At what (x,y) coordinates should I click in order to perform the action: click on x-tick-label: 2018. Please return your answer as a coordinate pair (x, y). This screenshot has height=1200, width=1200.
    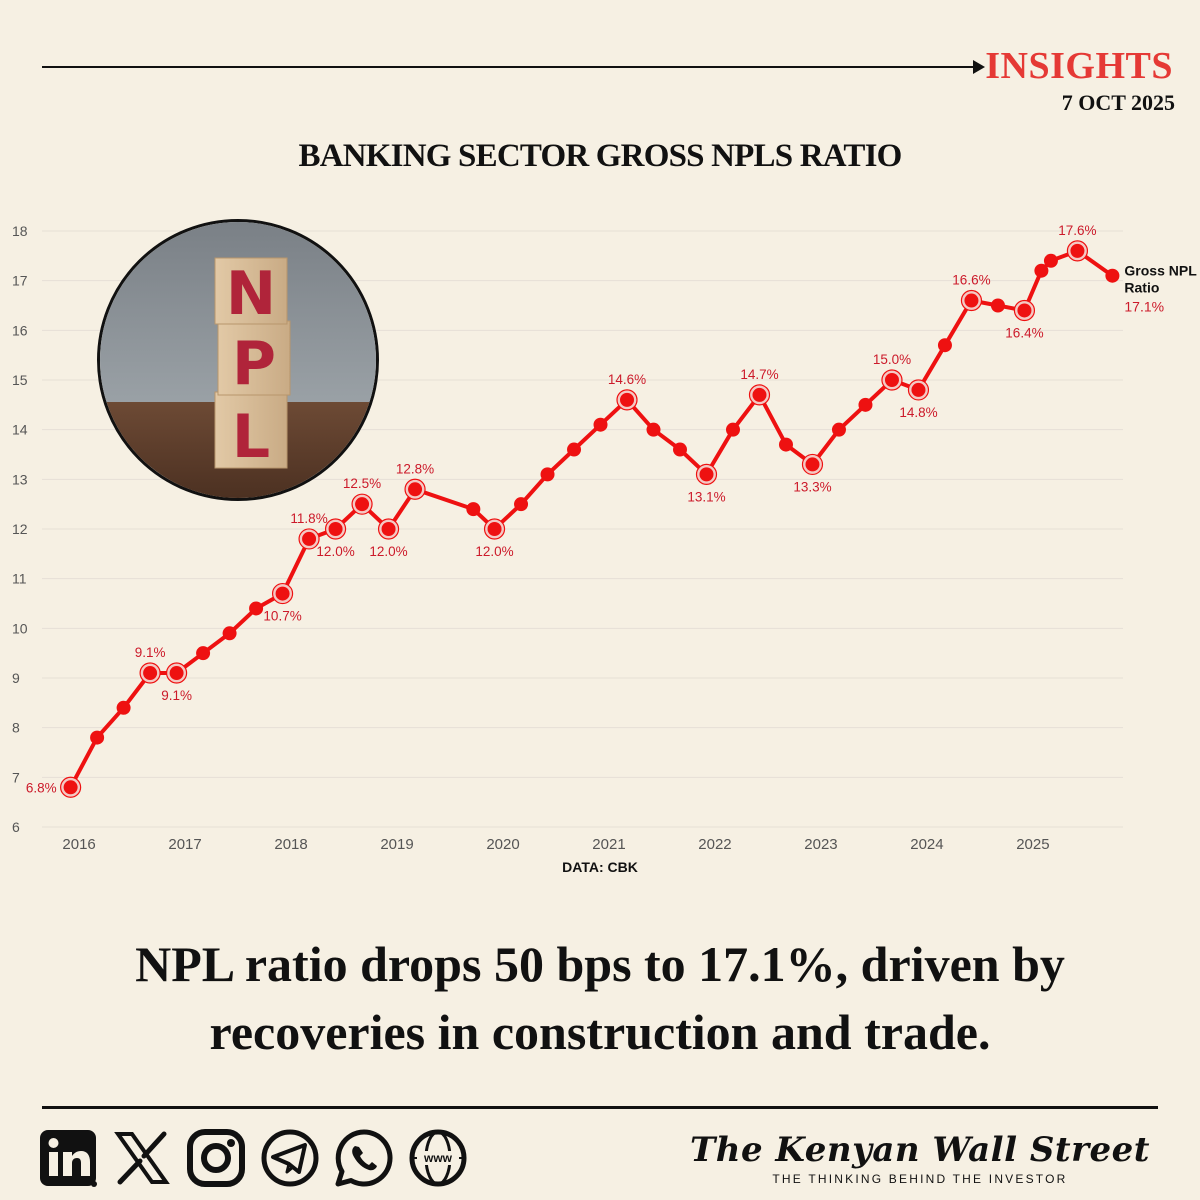
    Looking at the image, I should click on (290, 844).